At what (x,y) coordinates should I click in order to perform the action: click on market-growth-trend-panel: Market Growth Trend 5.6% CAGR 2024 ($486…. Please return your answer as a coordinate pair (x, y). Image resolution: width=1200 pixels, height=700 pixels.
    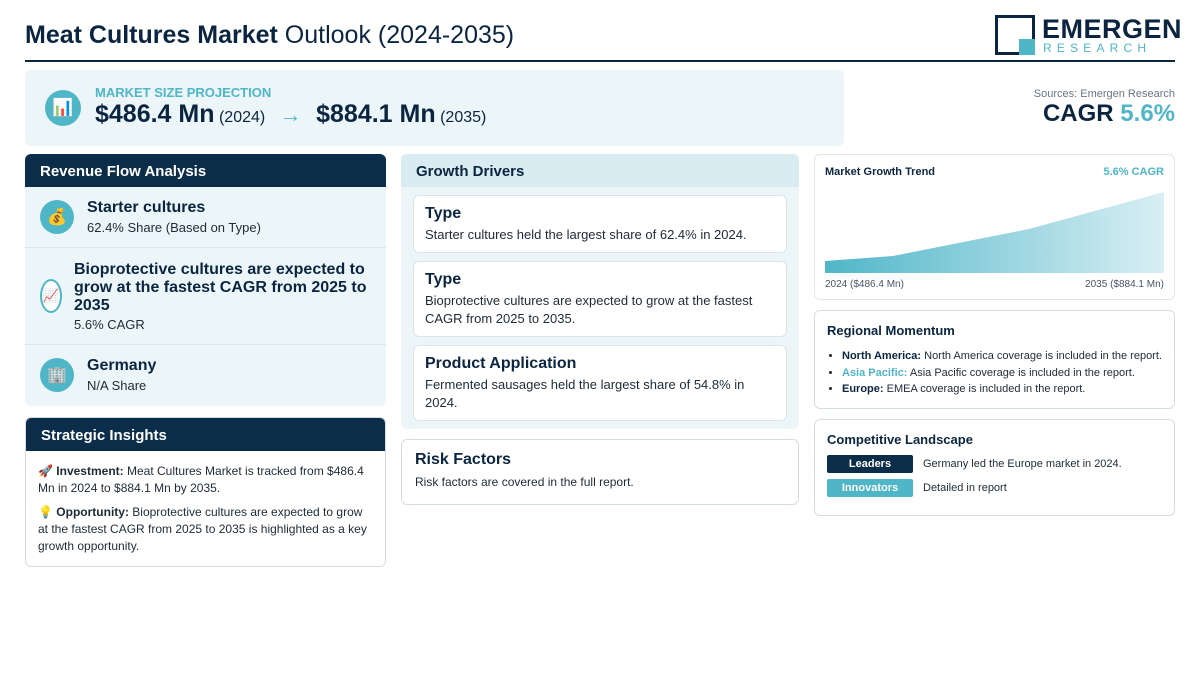
    Looking at the image, I should click on (994, 227).